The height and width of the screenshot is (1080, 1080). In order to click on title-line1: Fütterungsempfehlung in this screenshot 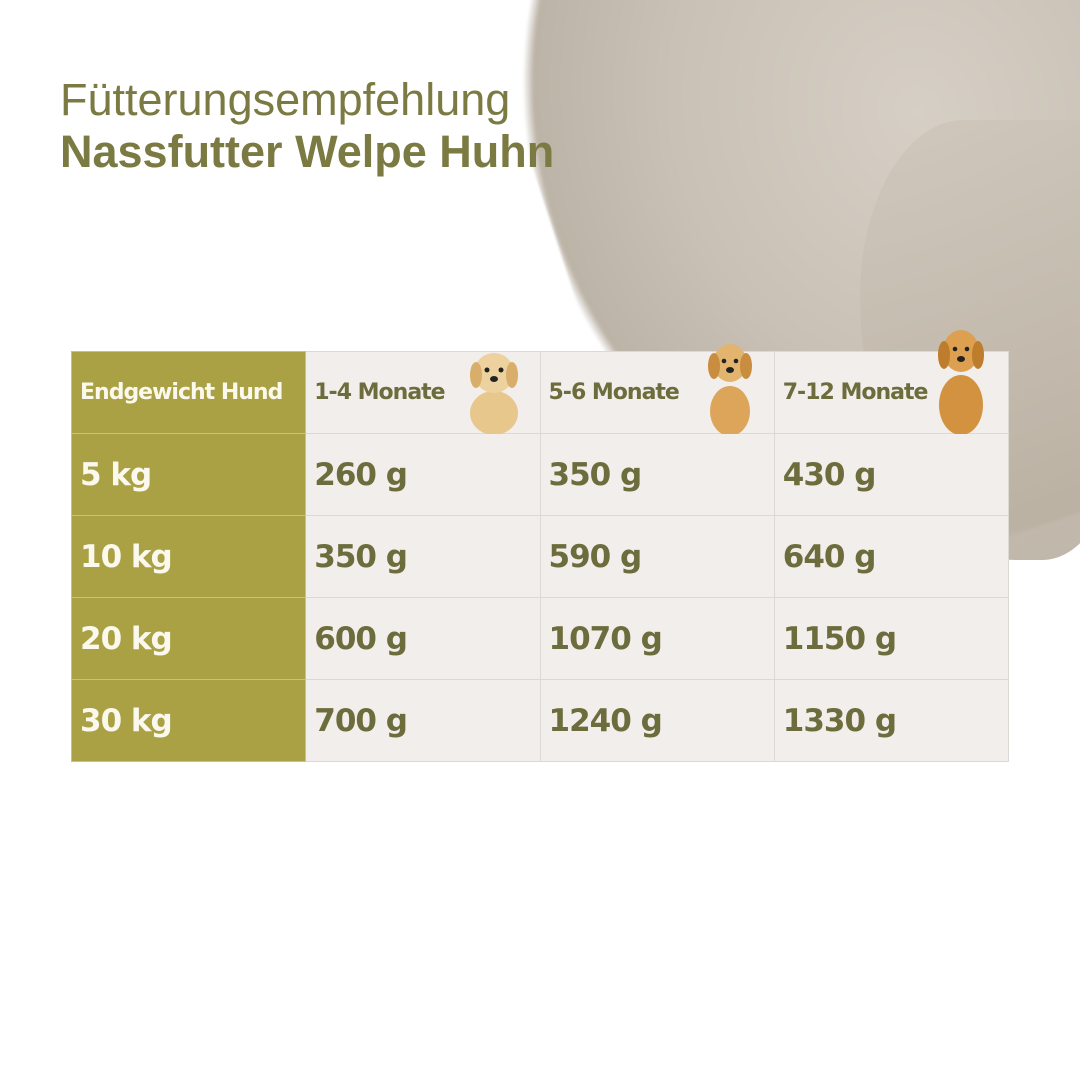, I will do `click(285, 99)`.